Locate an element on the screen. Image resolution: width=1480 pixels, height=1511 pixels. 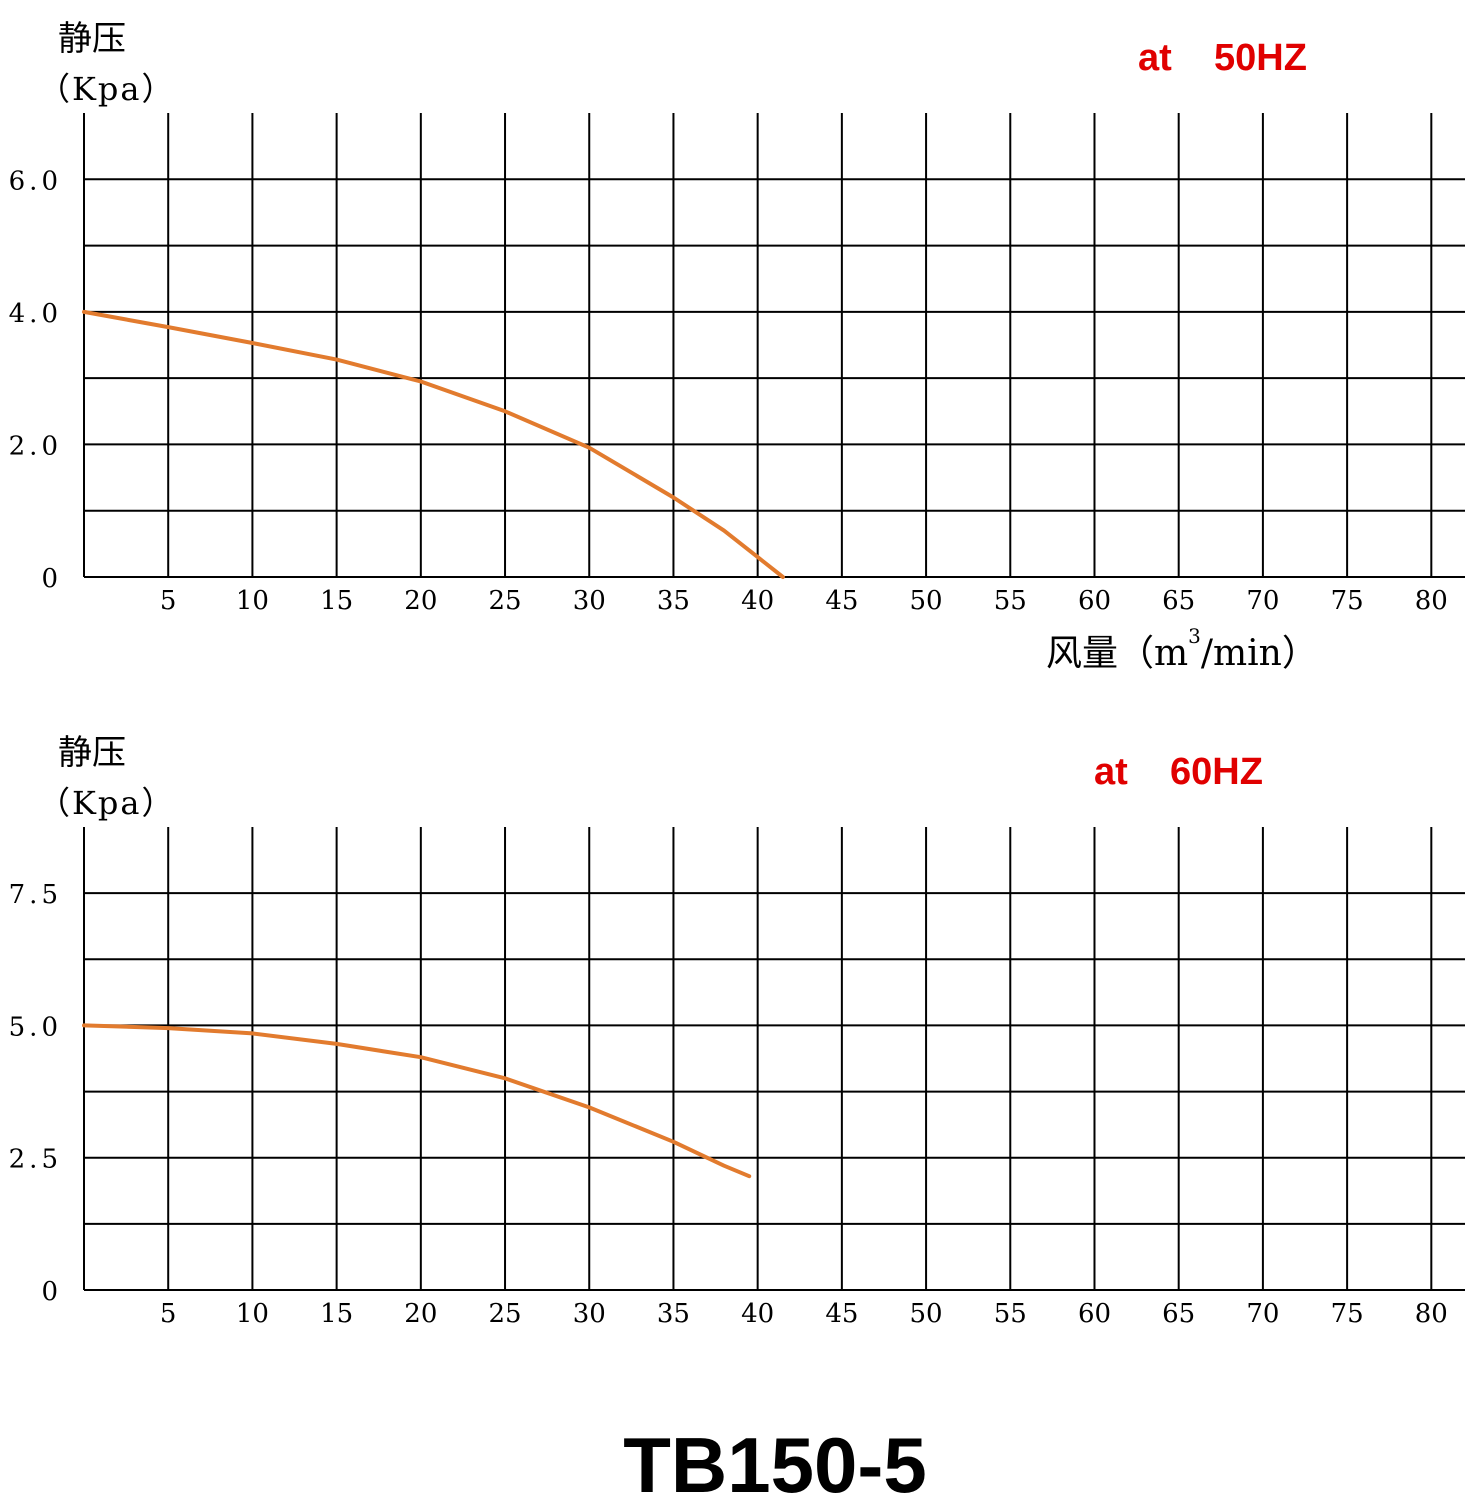
pressure-curve-50hz is located at coordinates (433, 444).